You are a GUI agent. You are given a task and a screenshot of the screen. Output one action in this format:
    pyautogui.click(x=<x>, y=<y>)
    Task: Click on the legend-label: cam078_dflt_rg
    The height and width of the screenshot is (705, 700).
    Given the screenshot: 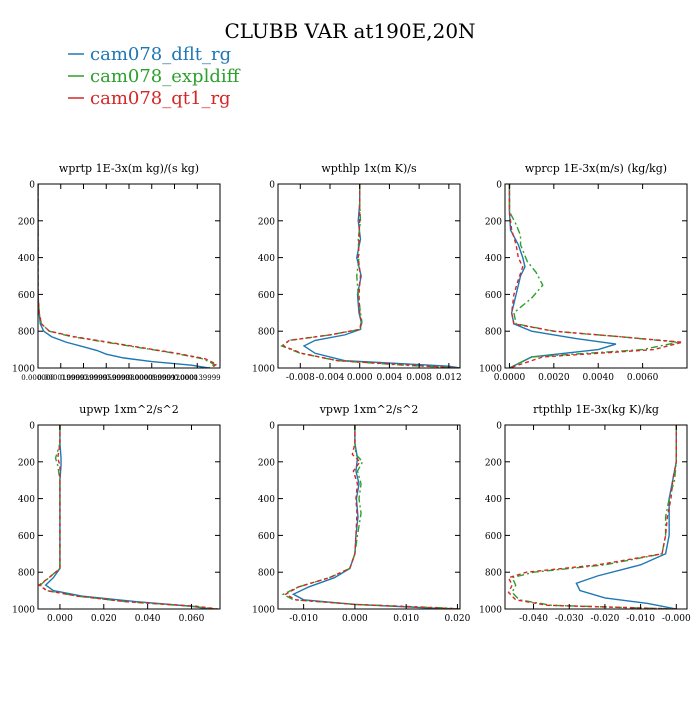 What is the action you would take?
    pyautogui.click(x=160, y=54)
    